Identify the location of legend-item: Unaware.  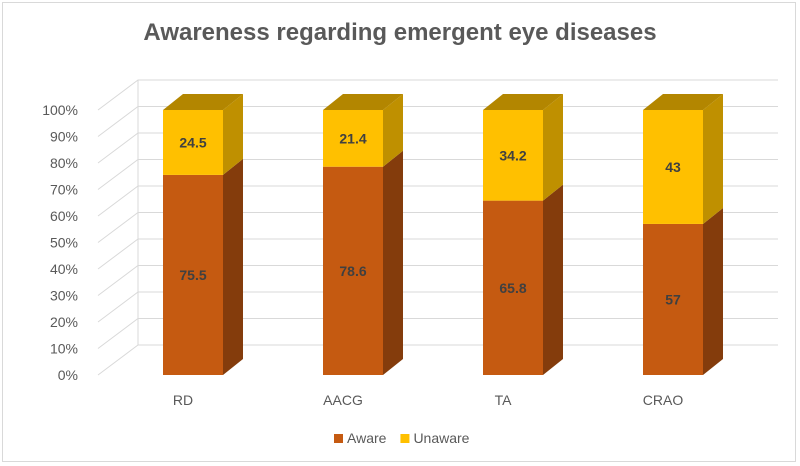
(435, 438).